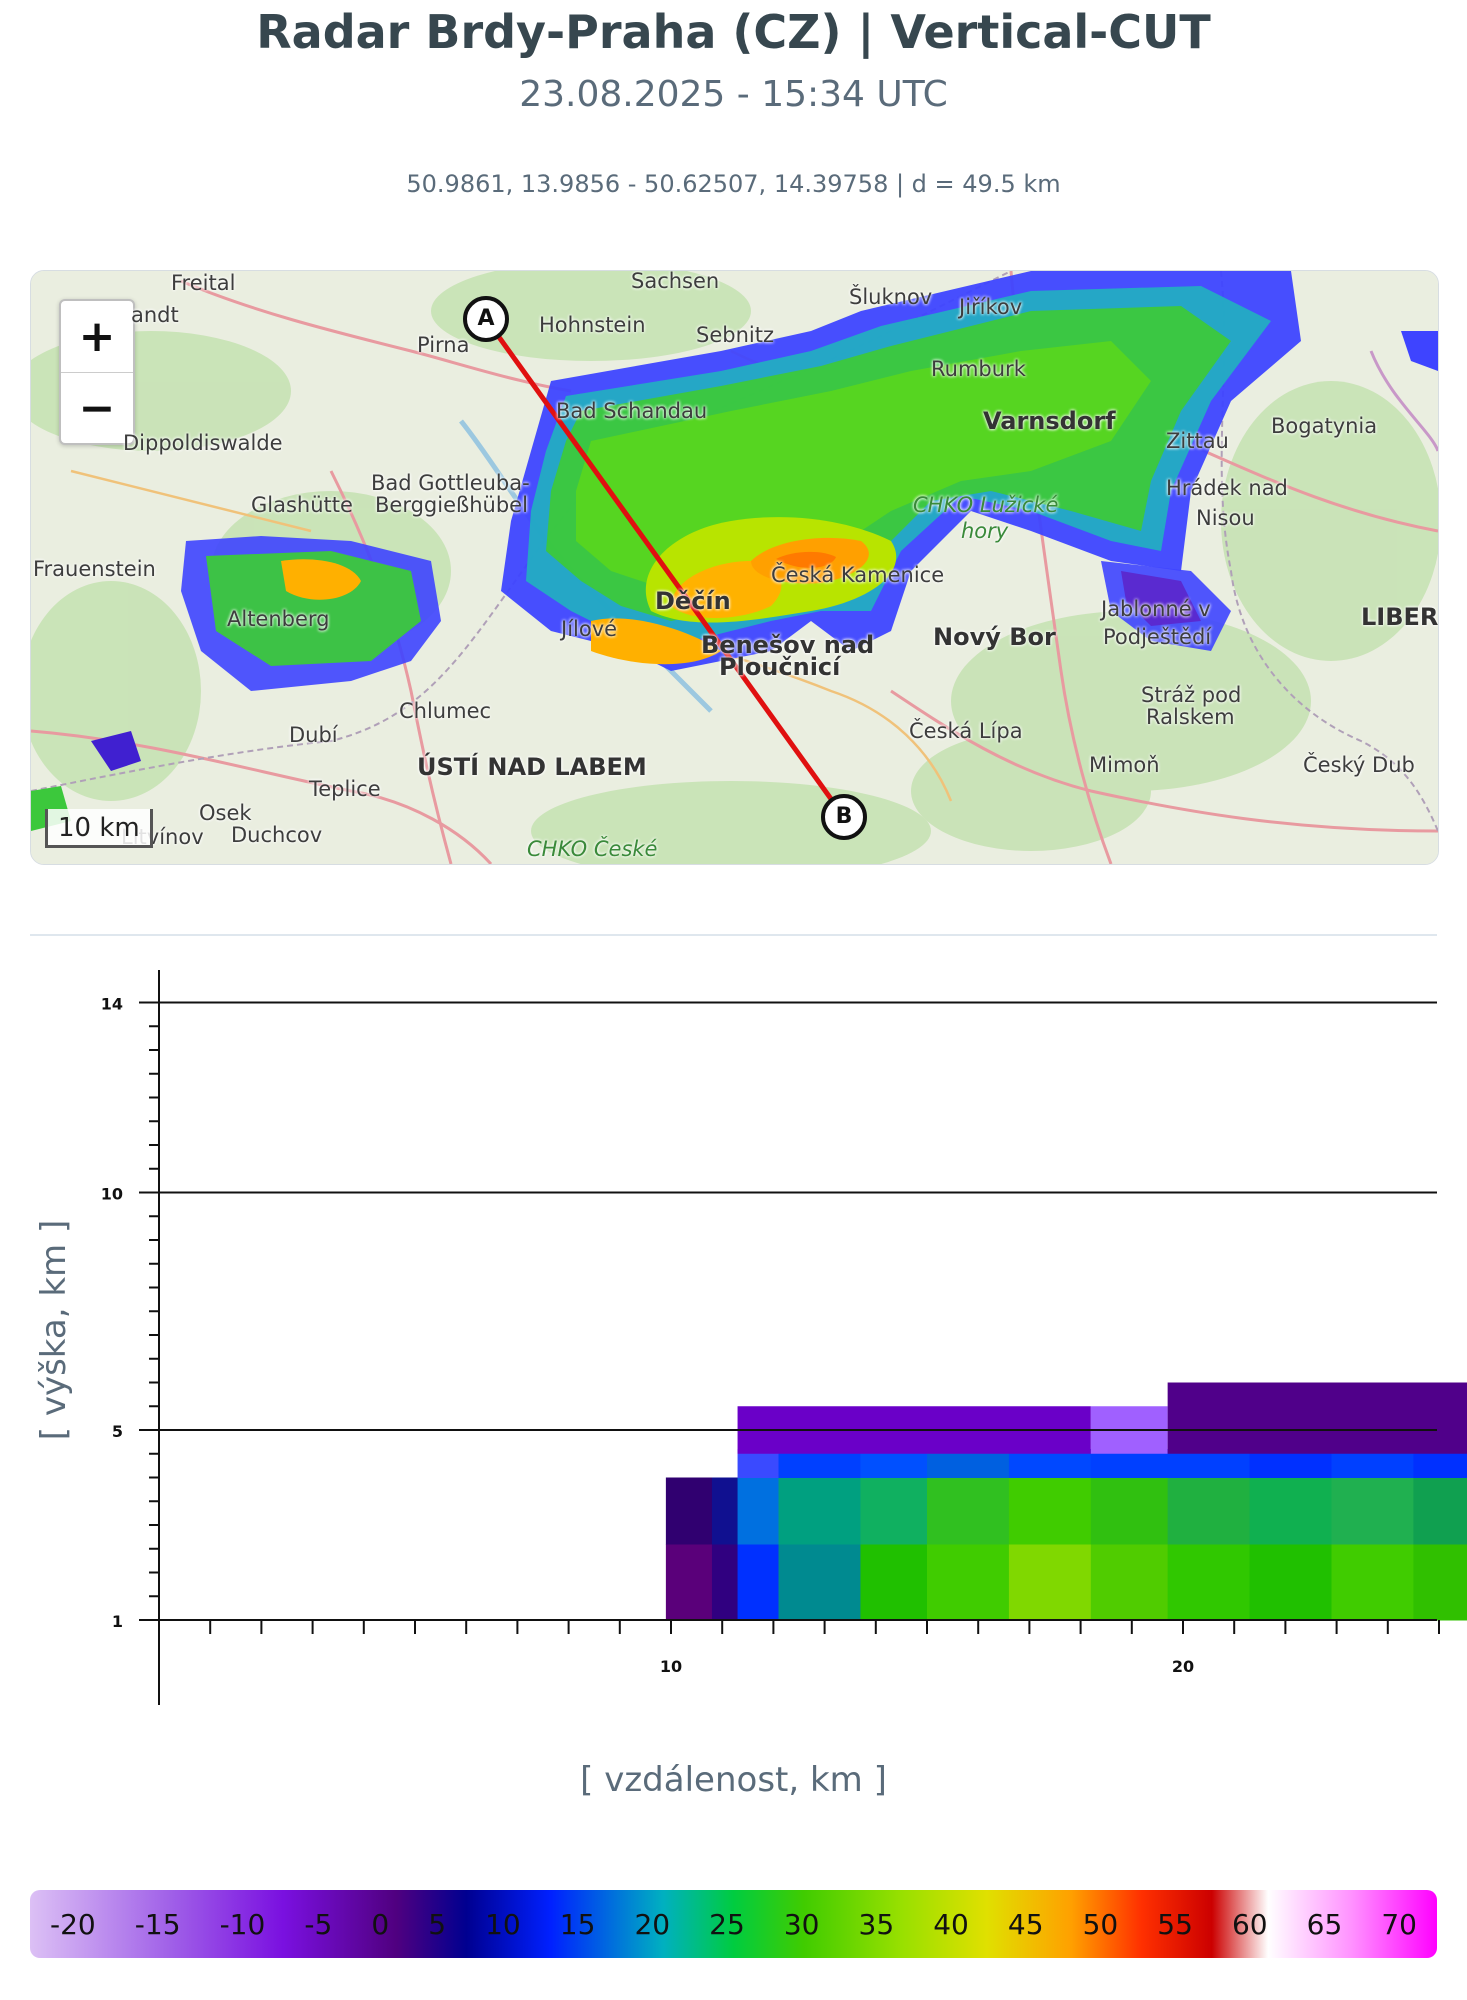 The width and height of the screenshot is (1467, 2000). What do you see at coordinates (632, 411) in the screenshot?
I see `map-place-label: Bad Schandau` at bounding box center [632, 411].